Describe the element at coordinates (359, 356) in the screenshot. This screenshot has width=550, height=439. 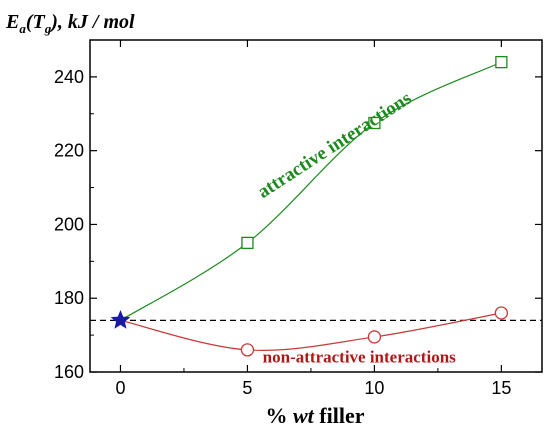
I see `annotation-non-attractive: non-attractive interactions` at that location.